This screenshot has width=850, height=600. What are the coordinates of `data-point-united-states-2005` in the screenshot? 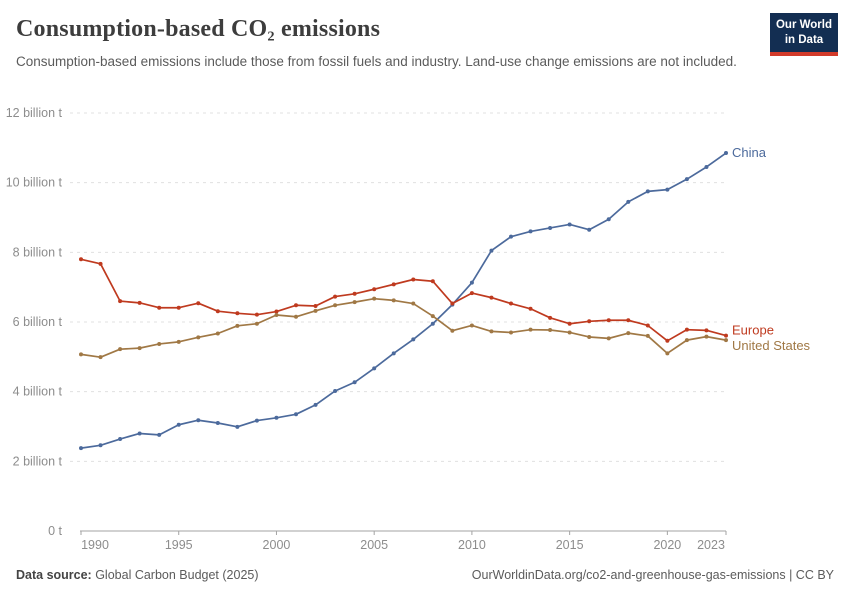 It's located at (374, 298).